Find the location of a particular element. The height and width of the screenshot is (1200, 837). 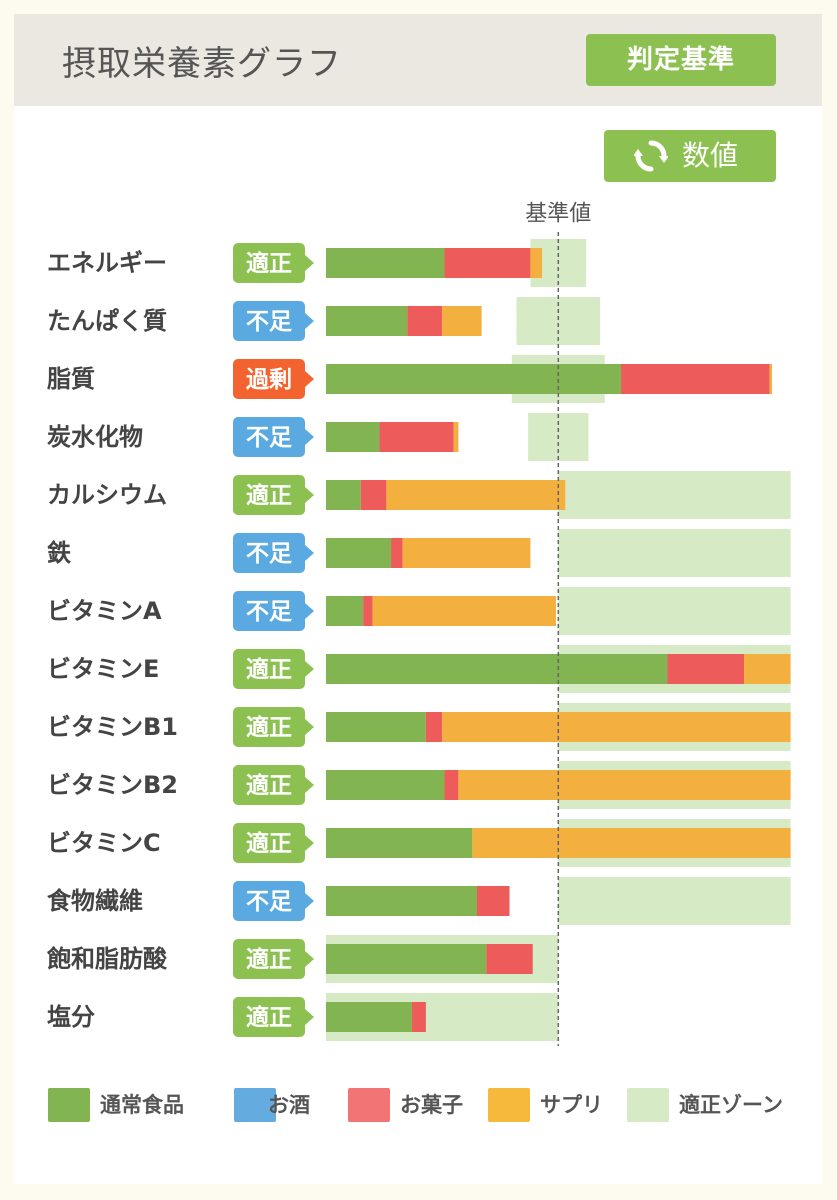

legend-label: お酒 is located at coordinates (289, 1105).